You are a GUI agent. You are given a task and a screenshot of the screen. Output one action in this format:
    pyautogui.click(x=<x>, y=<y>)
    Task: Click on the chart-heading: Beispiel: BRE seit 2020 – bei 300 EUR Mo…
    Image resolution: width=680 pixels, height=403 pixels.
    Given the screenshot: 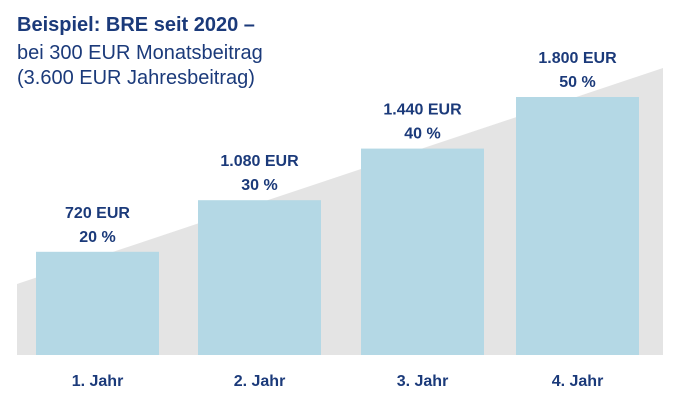 What is the action you would take?
    pyautogui.click(x=140, y=51)
    